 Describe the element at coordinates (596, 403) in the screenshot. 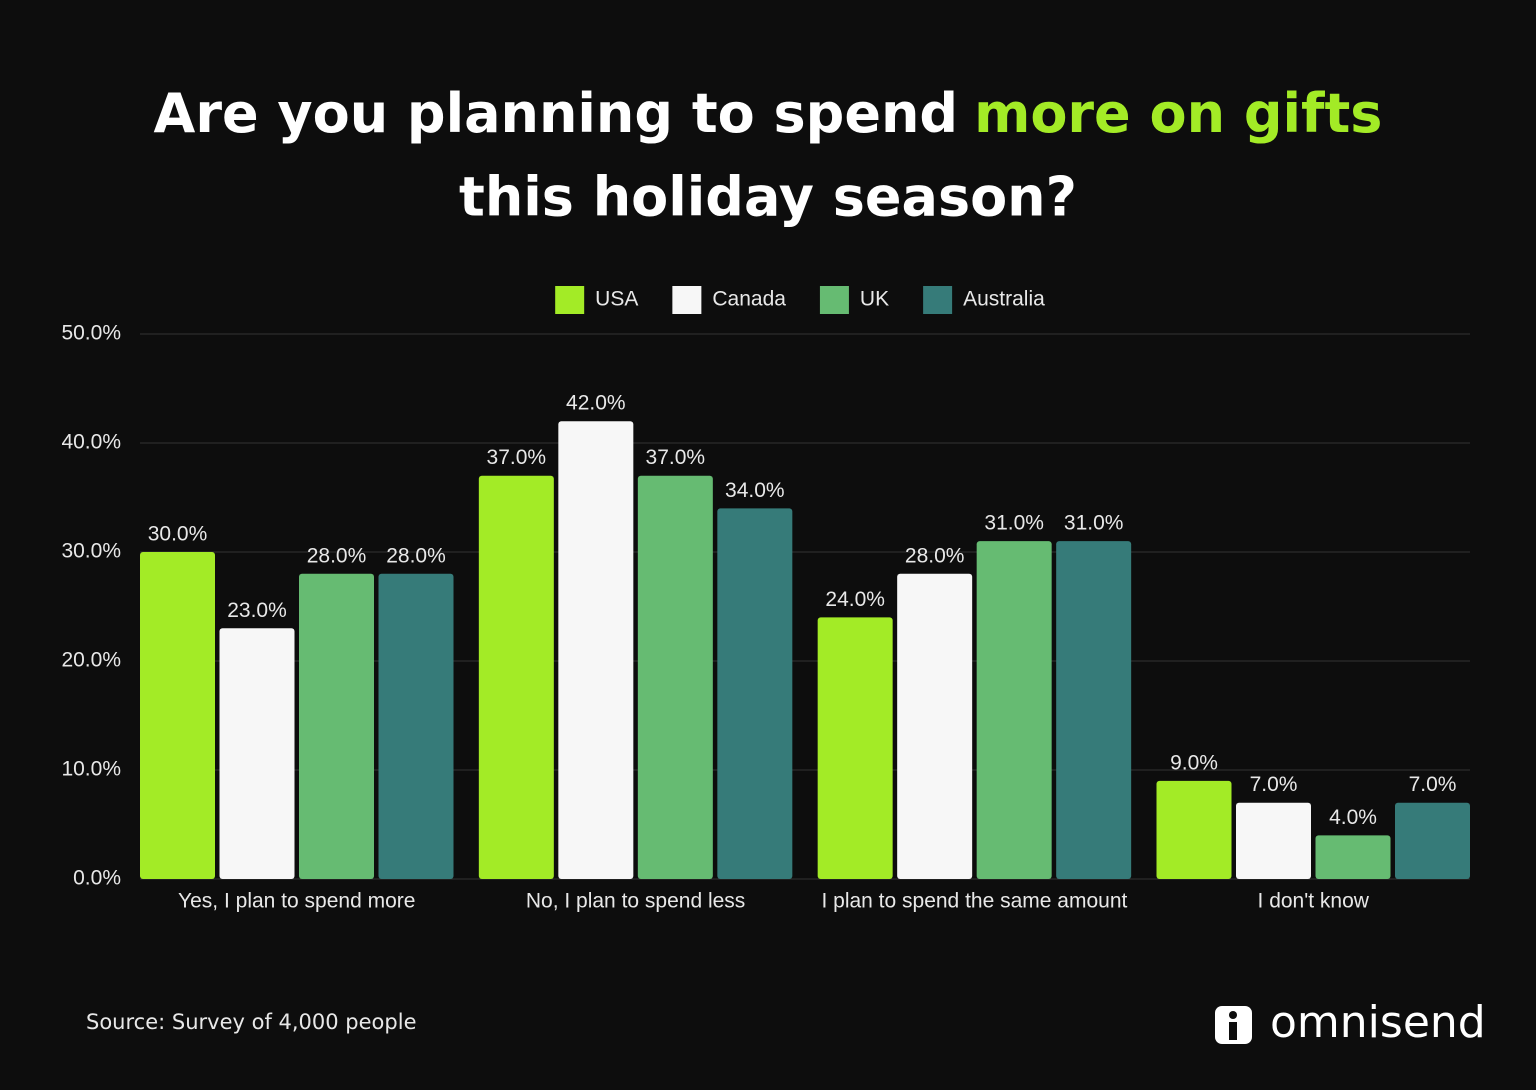

I see `value-label: 42.0%` at that location.